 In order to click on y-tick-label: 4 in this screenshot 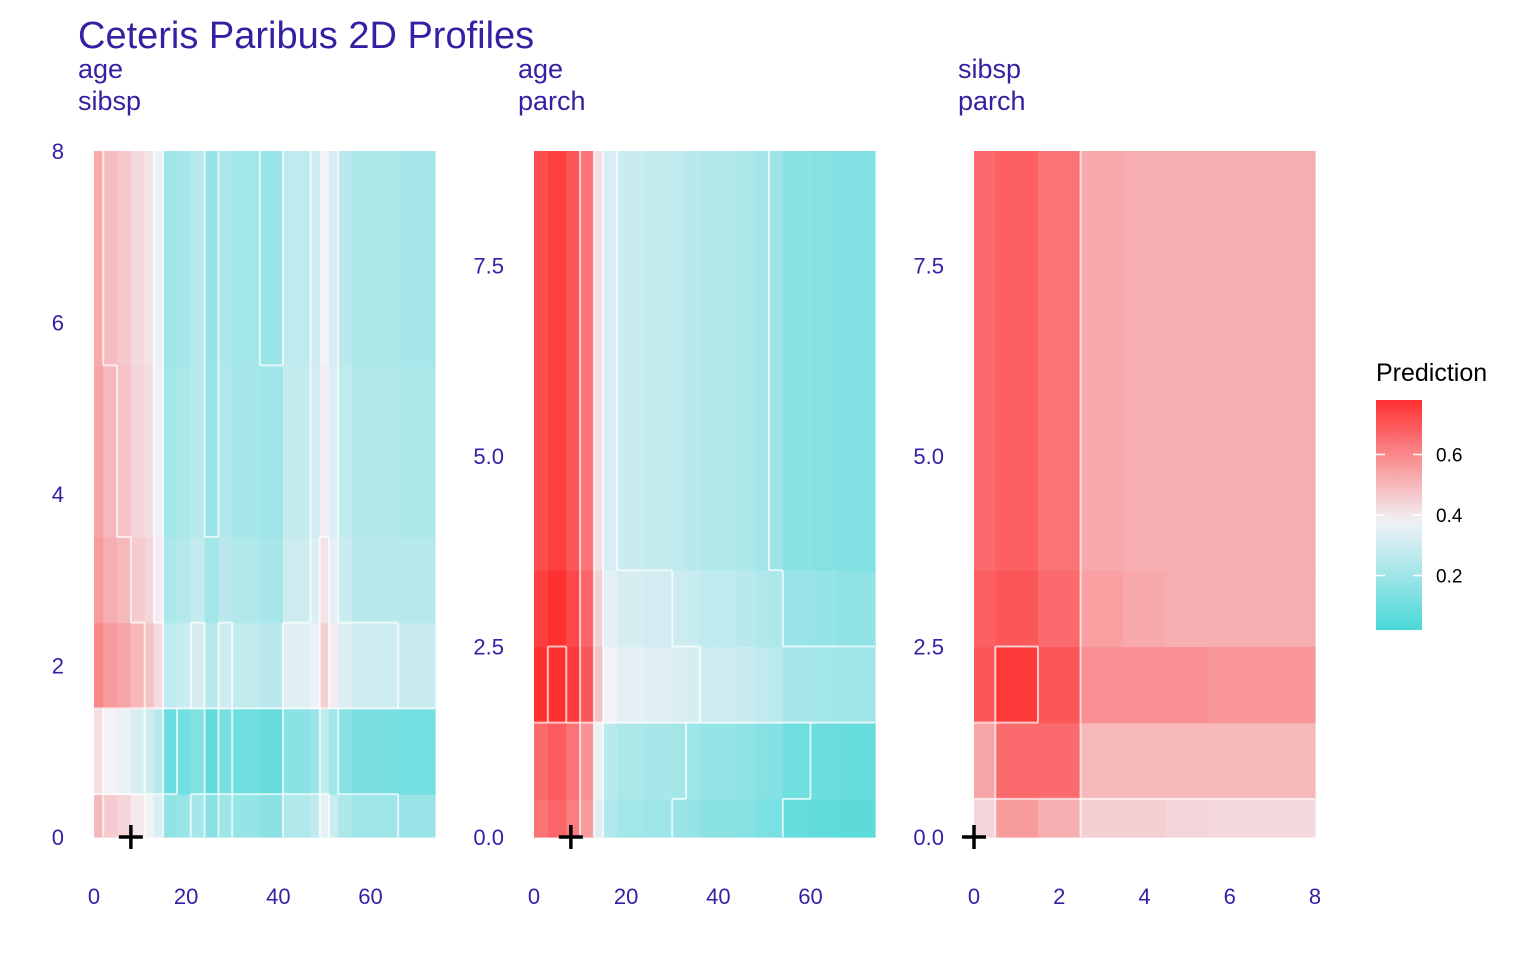, I will do `click(58, 494)`.